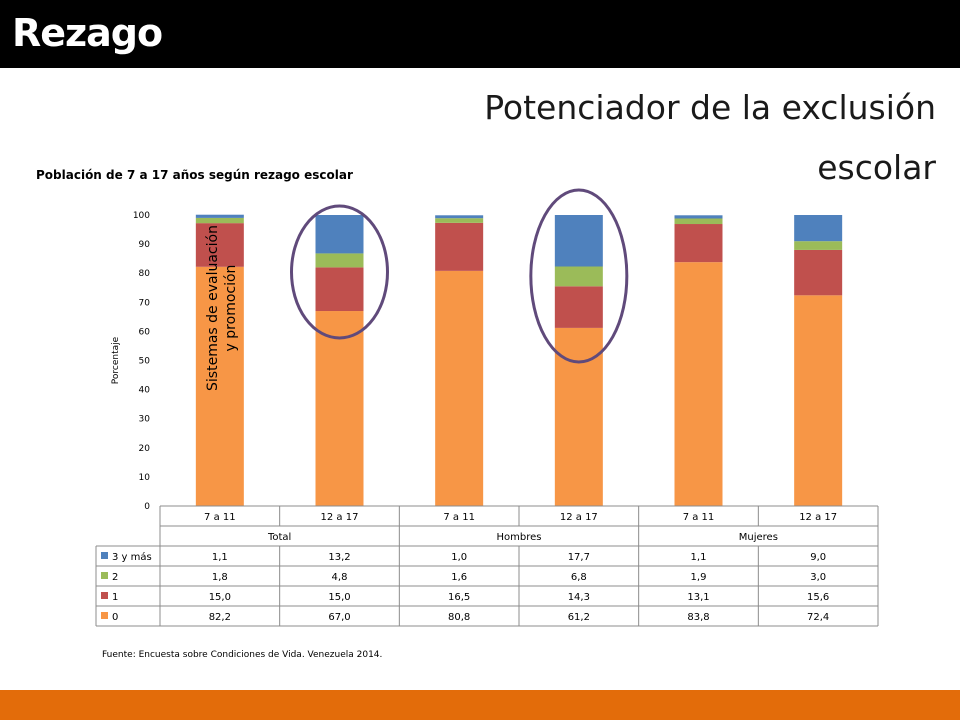 The image size is (960, 720). I want to click on data-label: 83,8, so click(698, 617).